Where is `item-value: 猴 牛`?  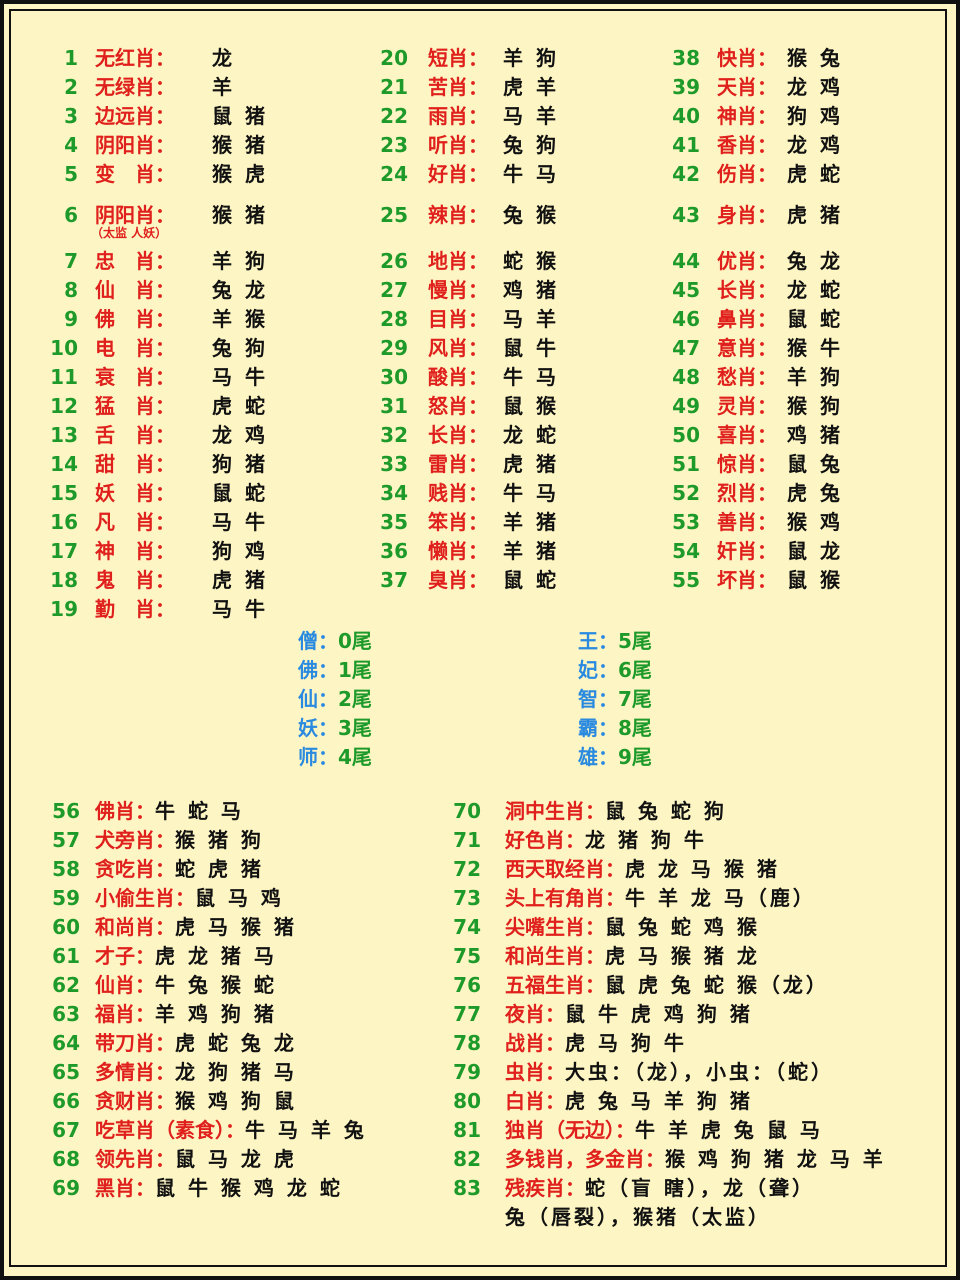 item-value: 猴 牛 is located at coordinates (815, 348).